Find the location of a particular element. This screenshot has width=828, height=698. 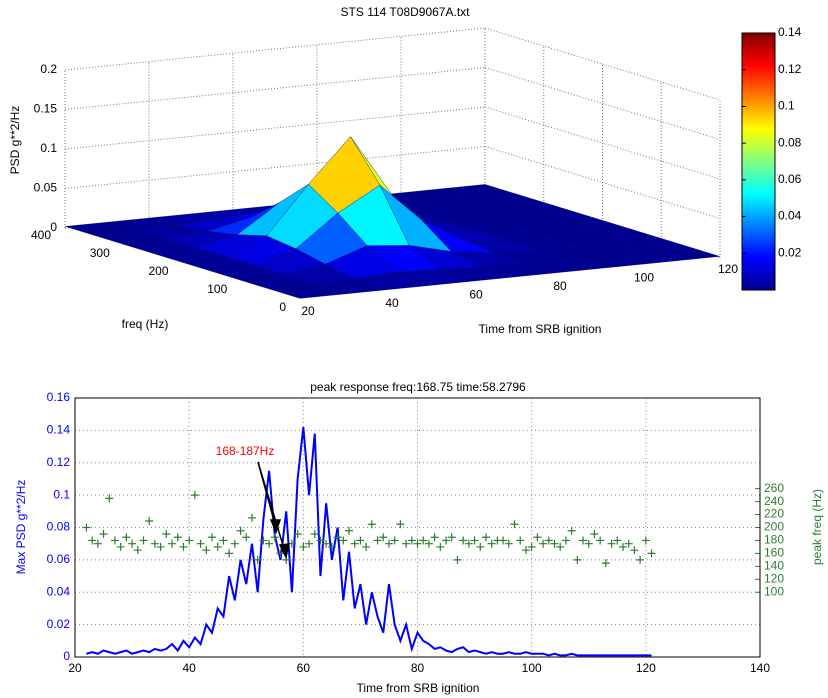

colorbar-tick-label: 0.08 is located at coordinates (790, 142).